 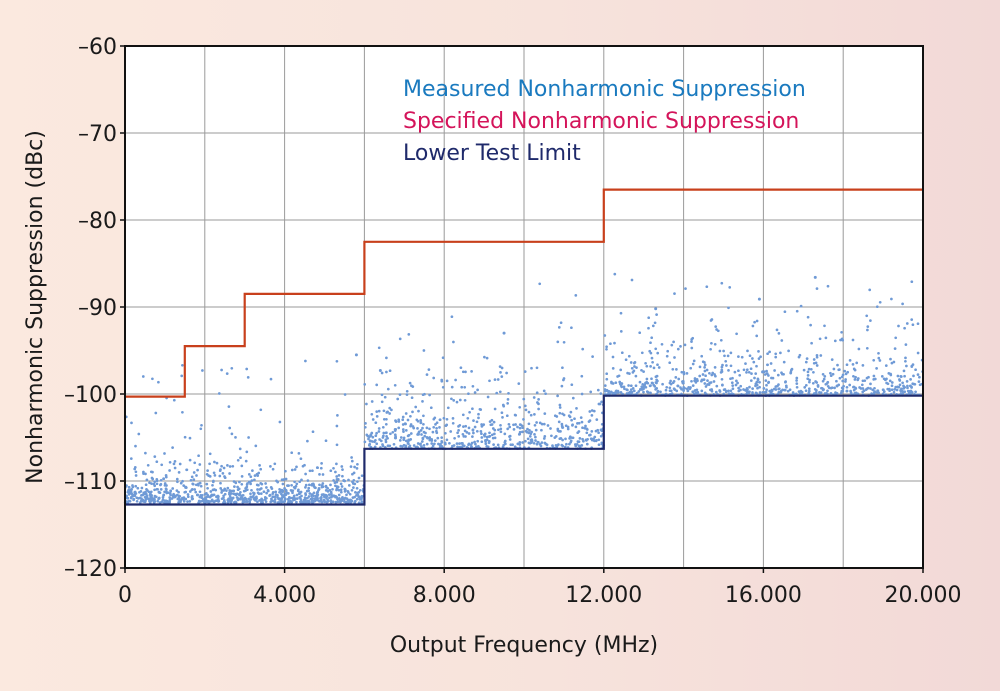 I want to click on y-axis-title: Nonharmonic Suppression (dBc), so click(x=35, y=307).